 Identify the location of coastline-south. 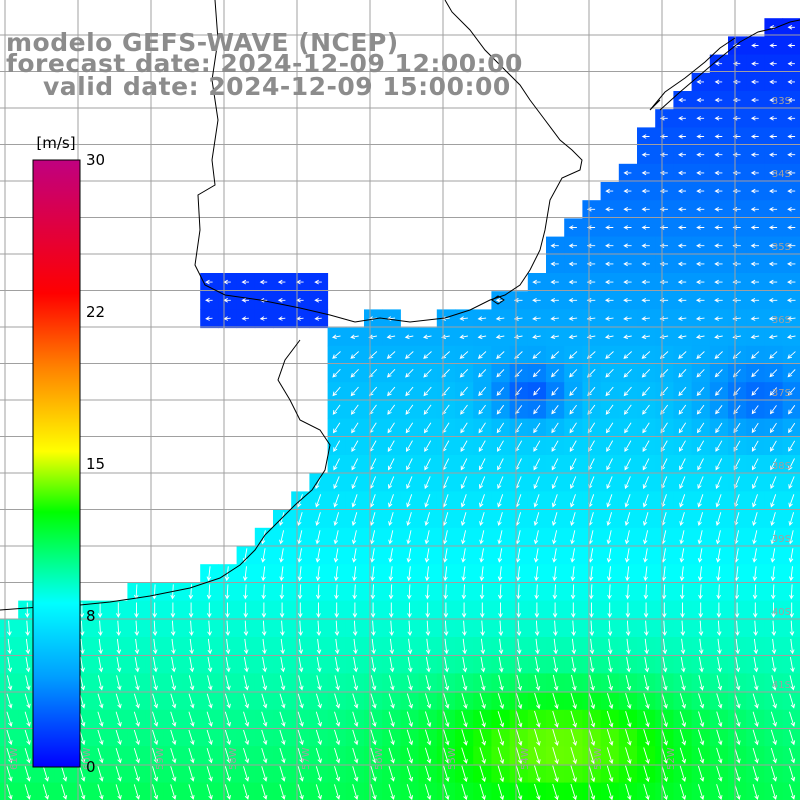
(165, 475).